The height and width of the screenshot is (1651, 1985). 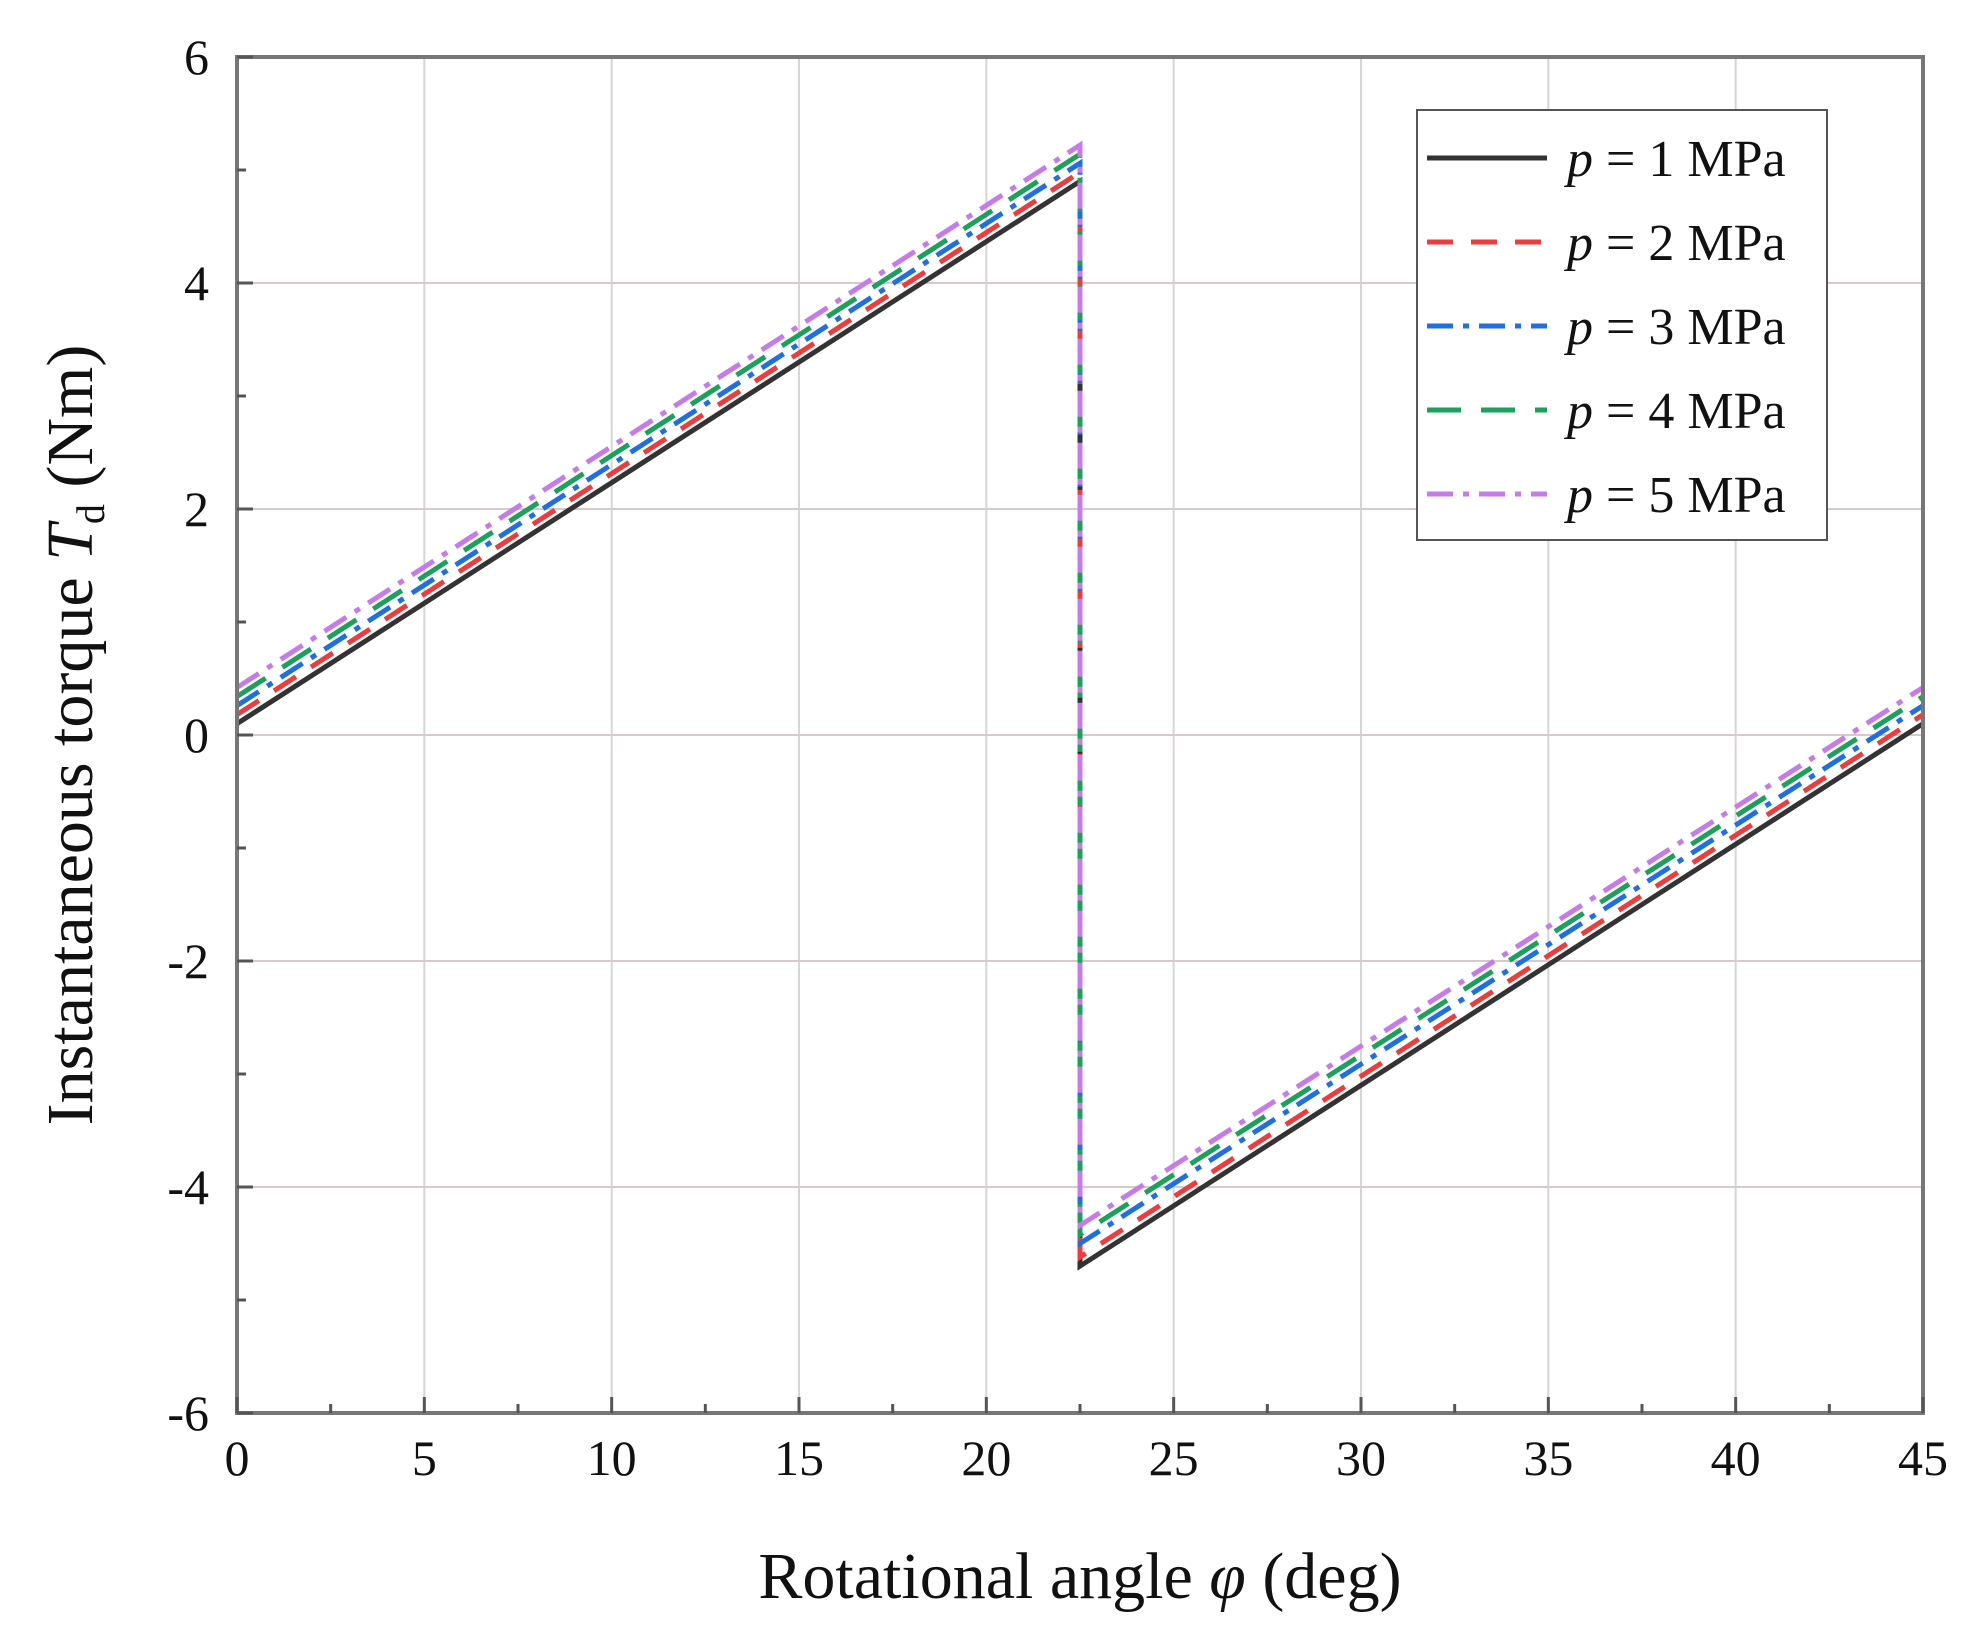 What do you see at coordinates (1548, 1458) in the screenshot?
I see `x-tick-label: 35` at bounding box center [1548, 1458].